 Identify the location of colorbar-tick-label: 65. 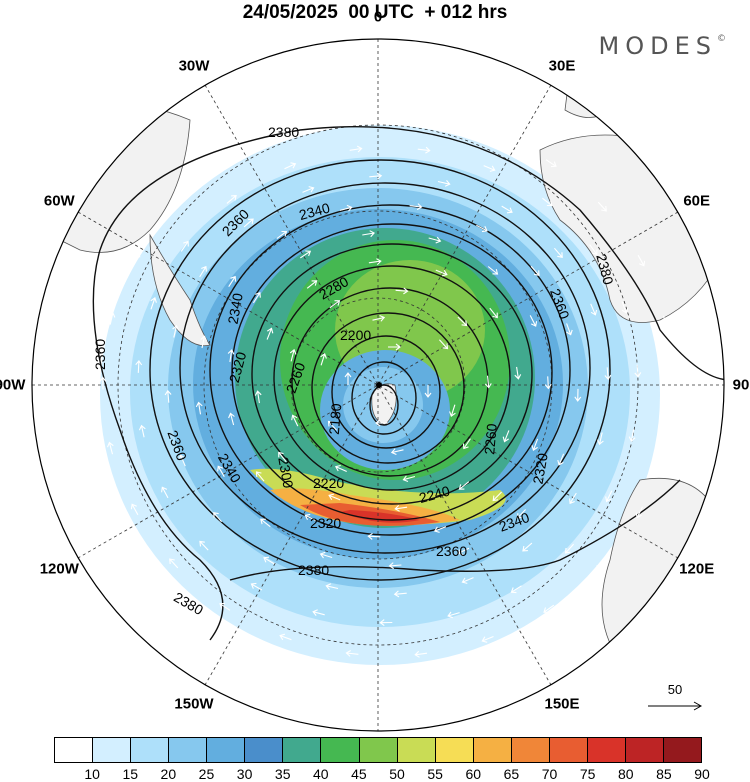
(511, 774).